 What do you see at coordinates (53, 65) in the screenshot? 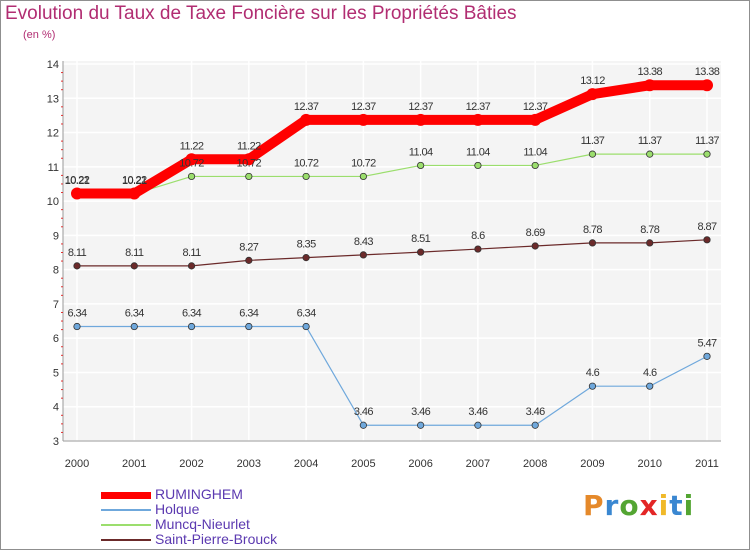
I see `y-tick-label: 14` at bounding box center [53, 65].